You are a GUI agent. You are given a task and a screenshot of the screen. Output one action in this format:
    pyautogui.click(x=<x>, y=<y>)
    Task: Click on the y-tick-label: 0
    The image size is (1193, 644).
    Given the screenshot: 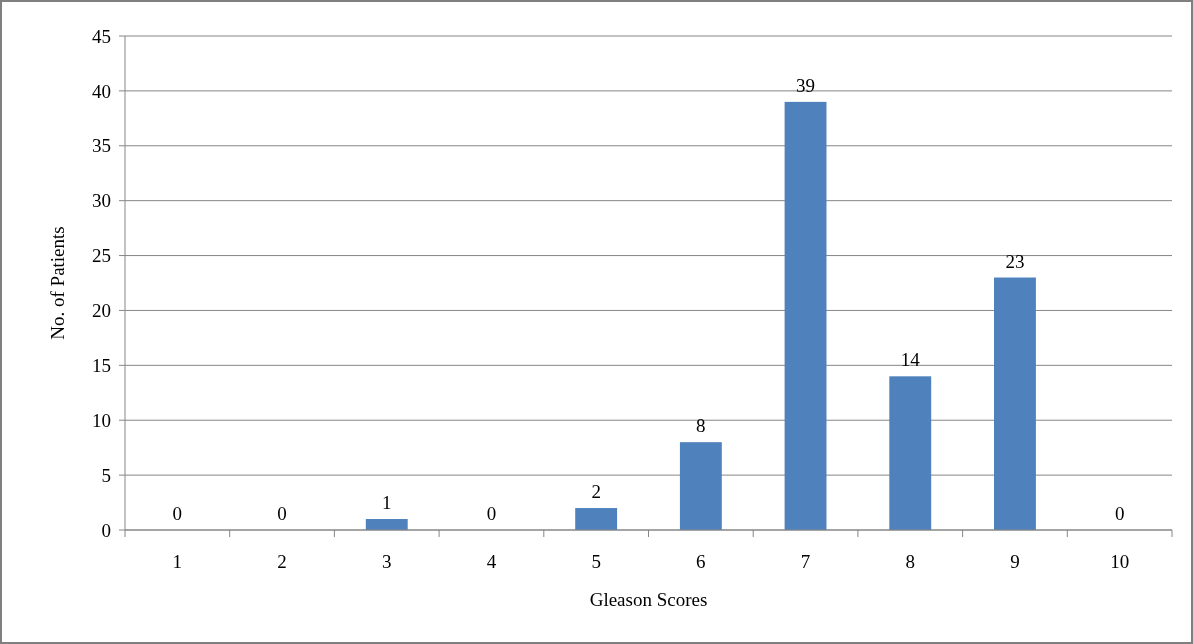 What is the action you would take?
    pyautogui.click(x=106, y=530)
    